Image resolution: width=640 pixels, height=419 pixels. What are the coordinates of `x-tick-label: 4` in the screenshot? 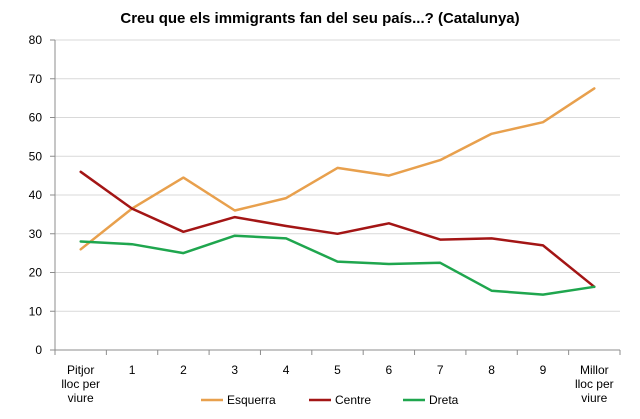 It's located at (286, 370).